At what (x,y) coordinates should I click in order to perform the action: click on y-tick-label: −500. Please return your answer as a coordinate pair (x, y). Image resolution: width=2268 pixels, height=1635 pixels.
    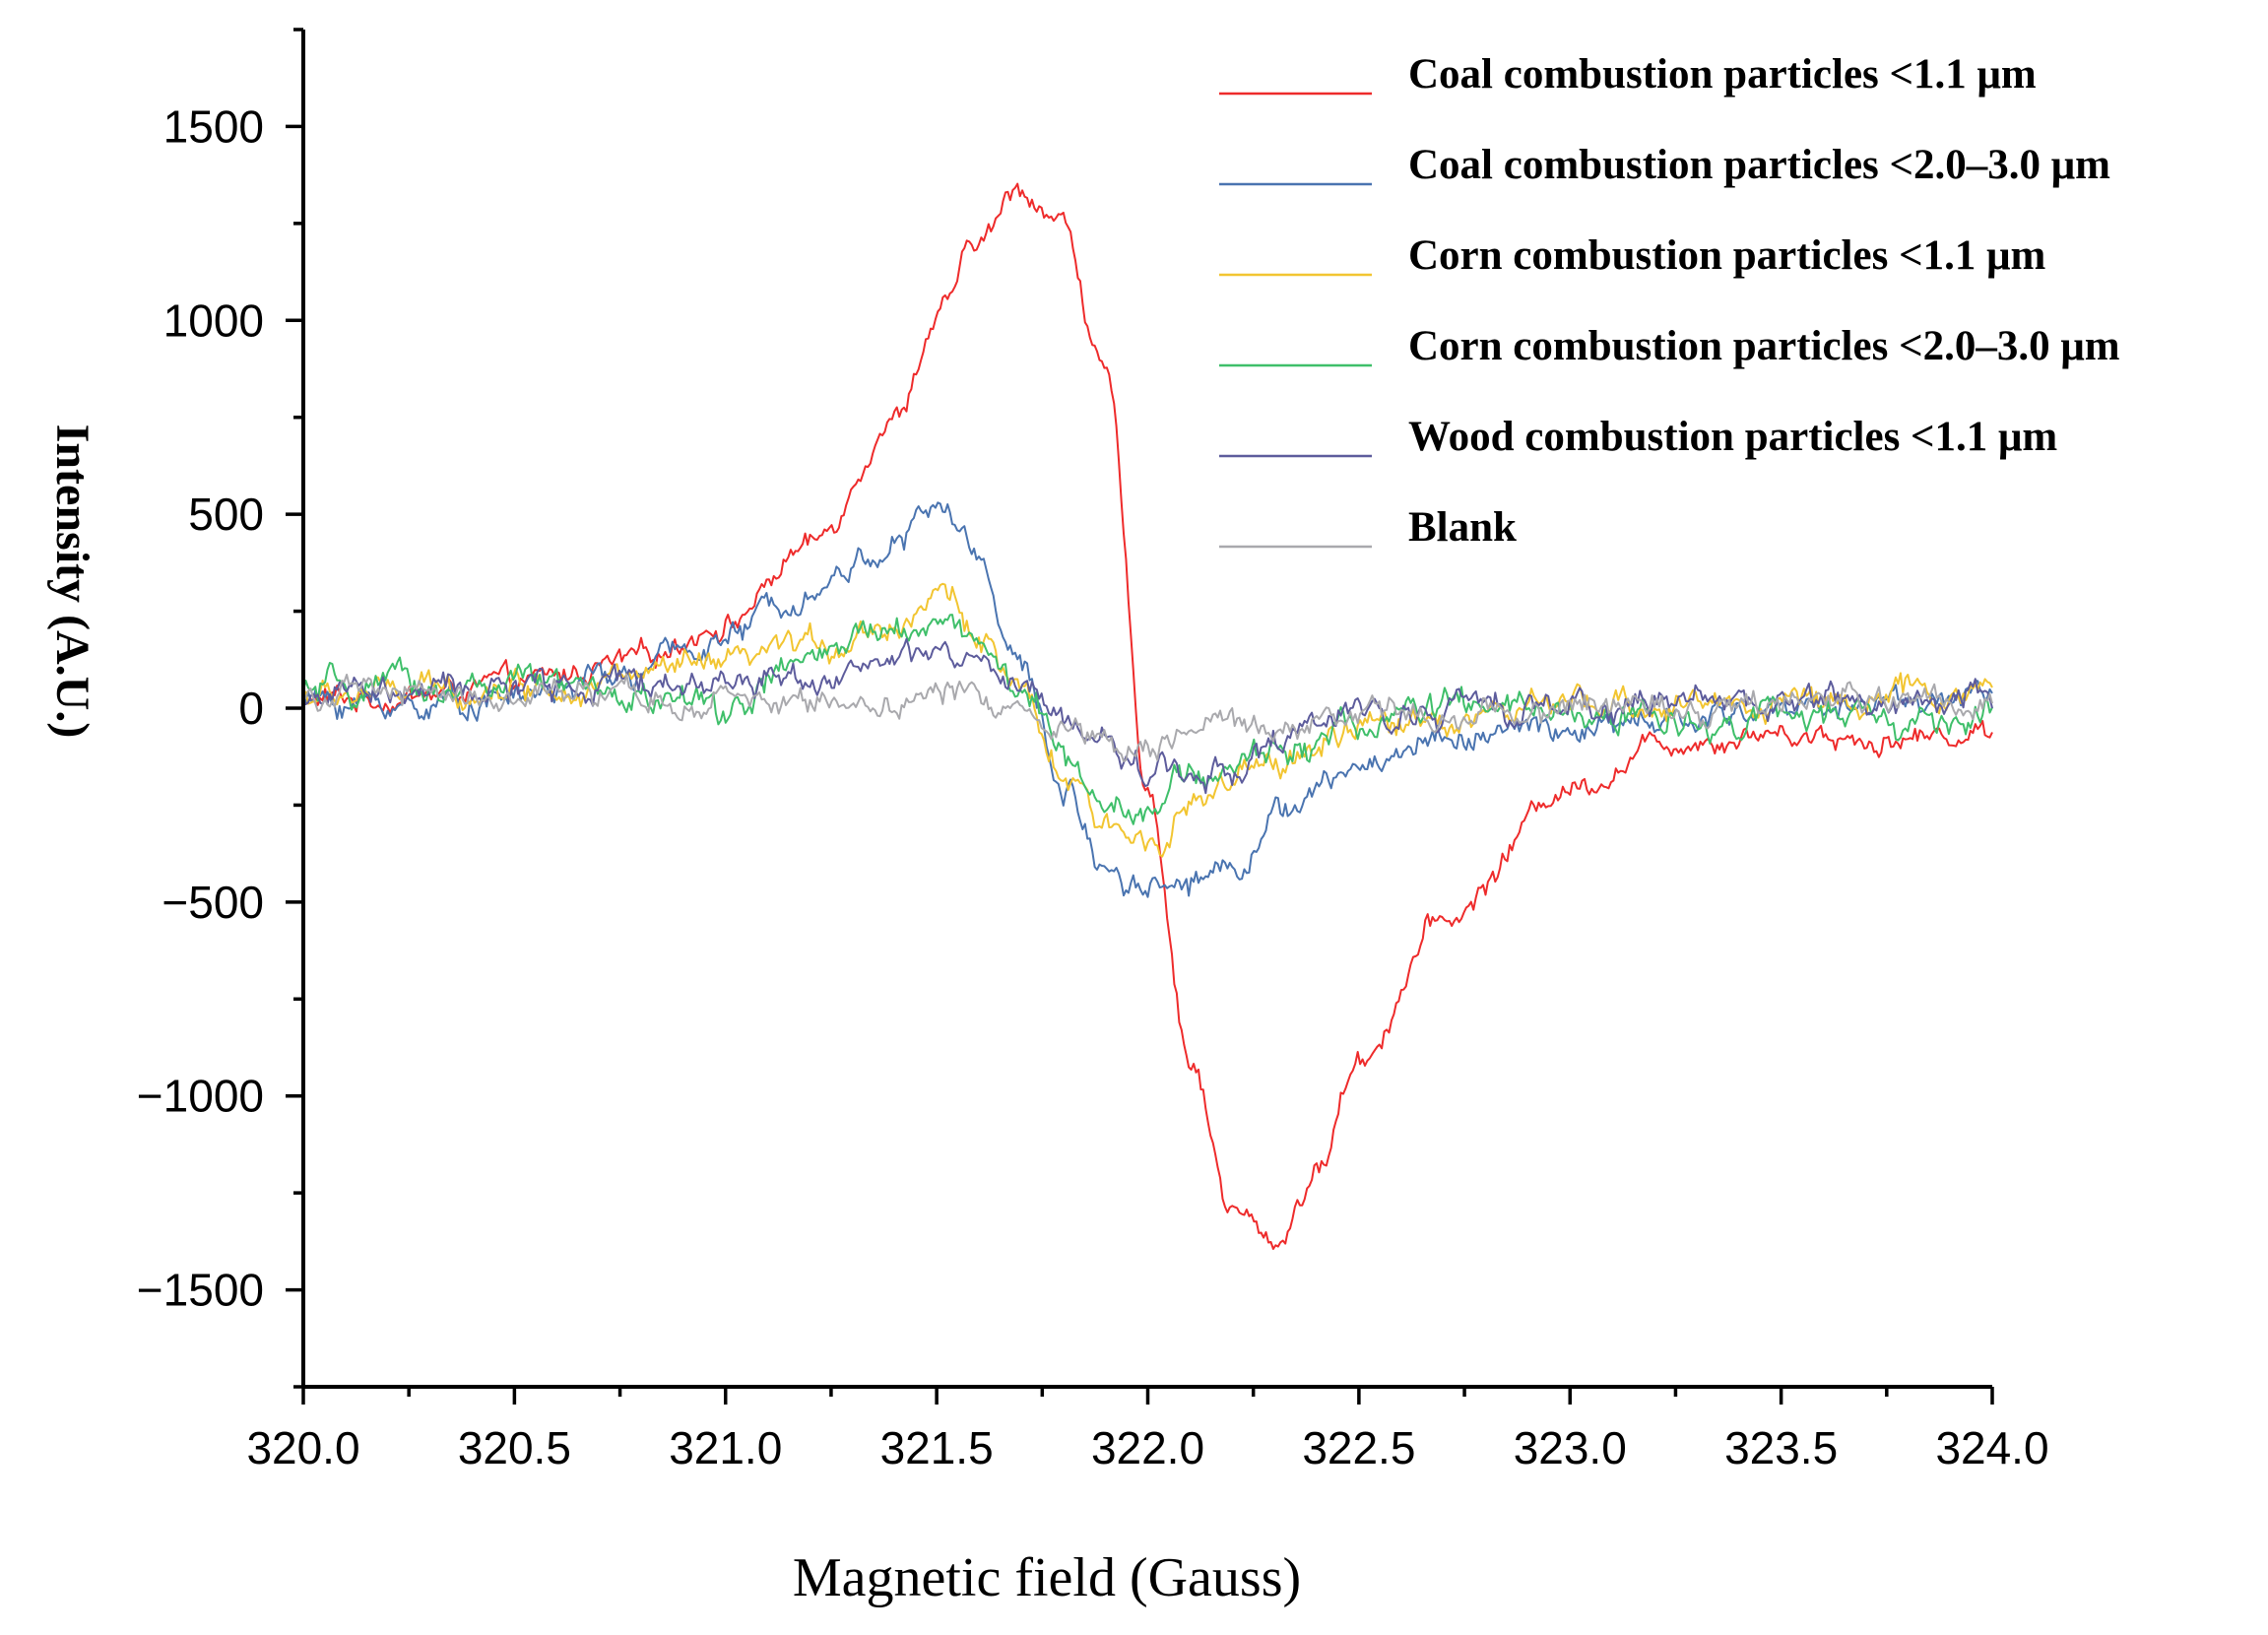
    Looking at the image, I should click on (213, 902).